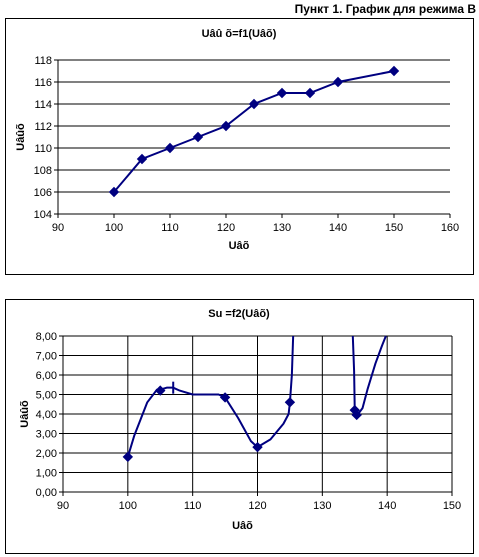  Describe the element at coordinates (338, 228) in the screenshot. I see `chart-1-x-tick-label: 140` at that location.